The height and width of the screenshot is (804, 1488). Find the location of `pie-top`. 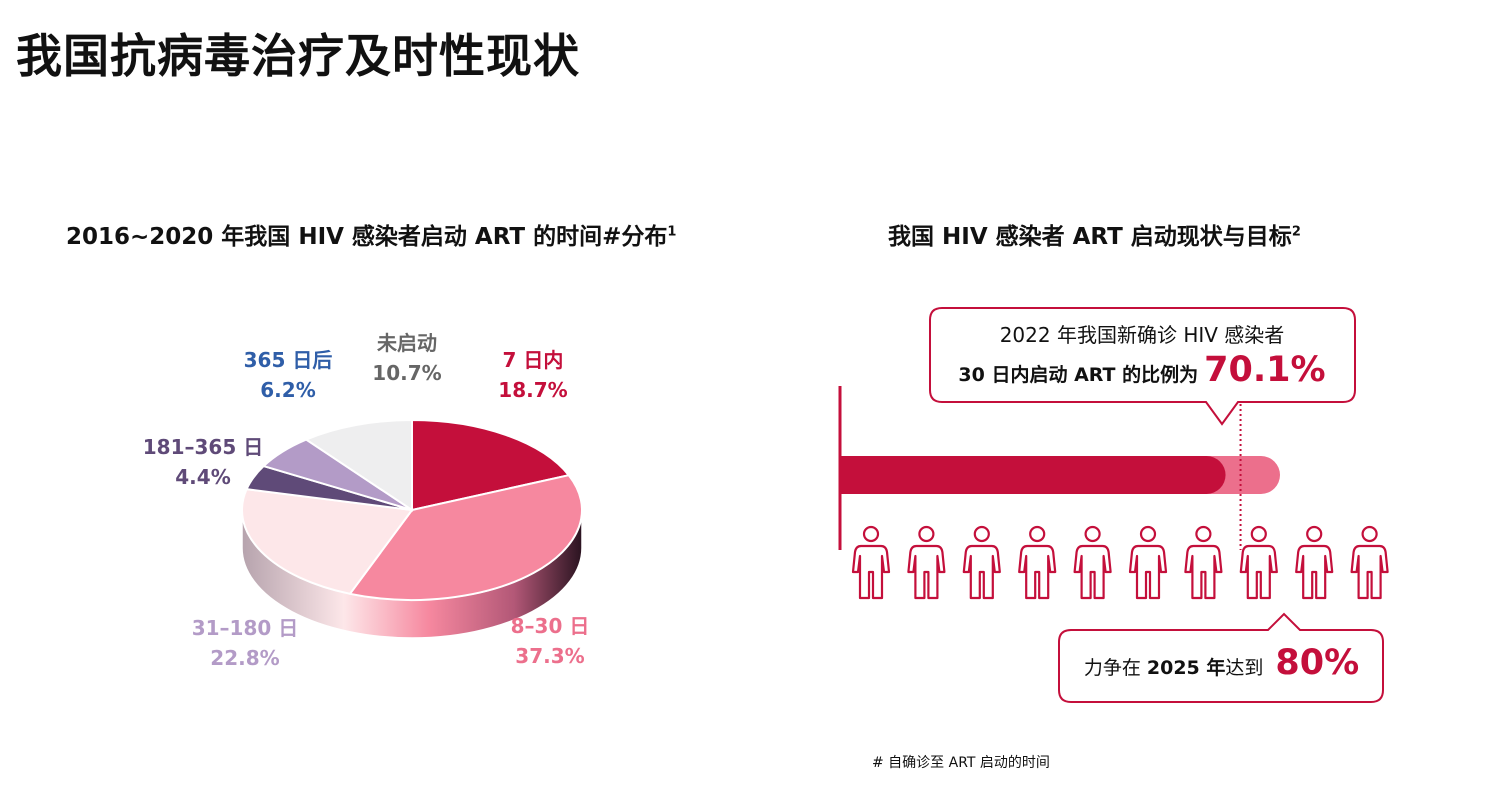

pie-top is located at coordinates (412, 509).